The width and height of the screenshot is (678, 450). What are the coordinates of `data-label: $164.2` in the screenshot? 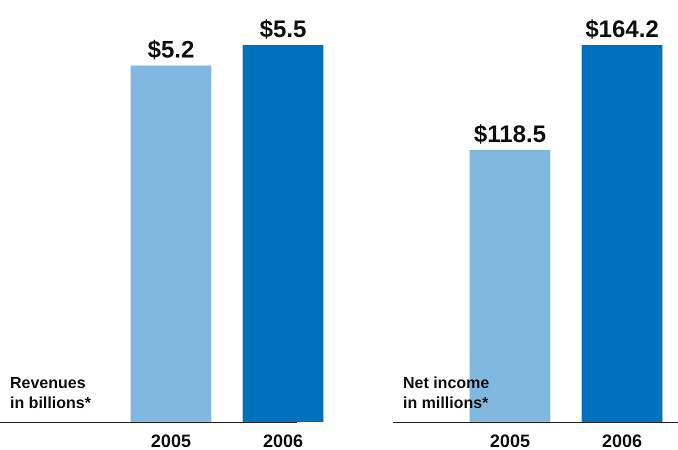 It's located at (622, 29).